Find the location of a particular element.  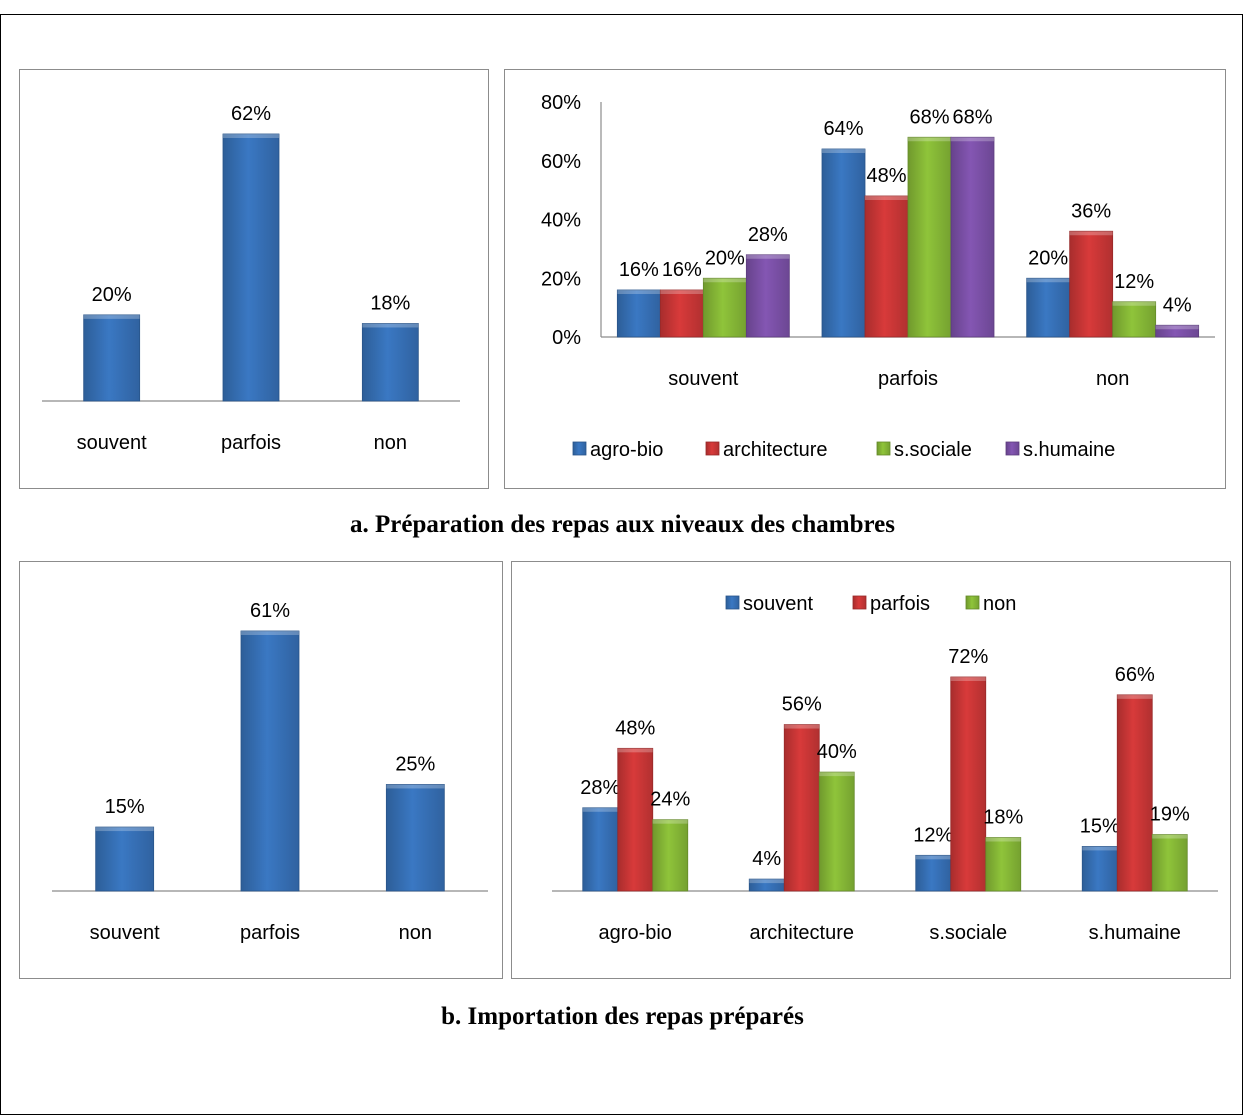

bar-architecture-non is located at coordinates (1091, 284).